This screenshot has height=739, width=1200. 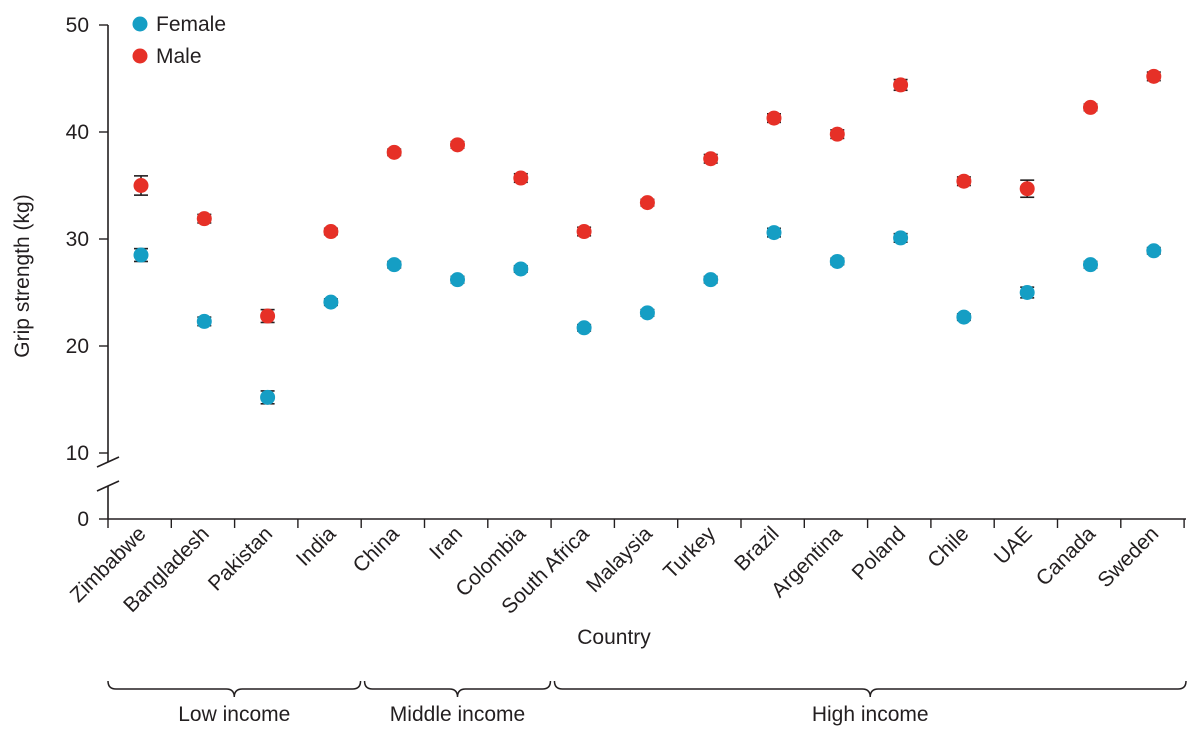 I want to click on y-tick-labels: 0 10 20 30 40 50, so click(x=77, y=272).